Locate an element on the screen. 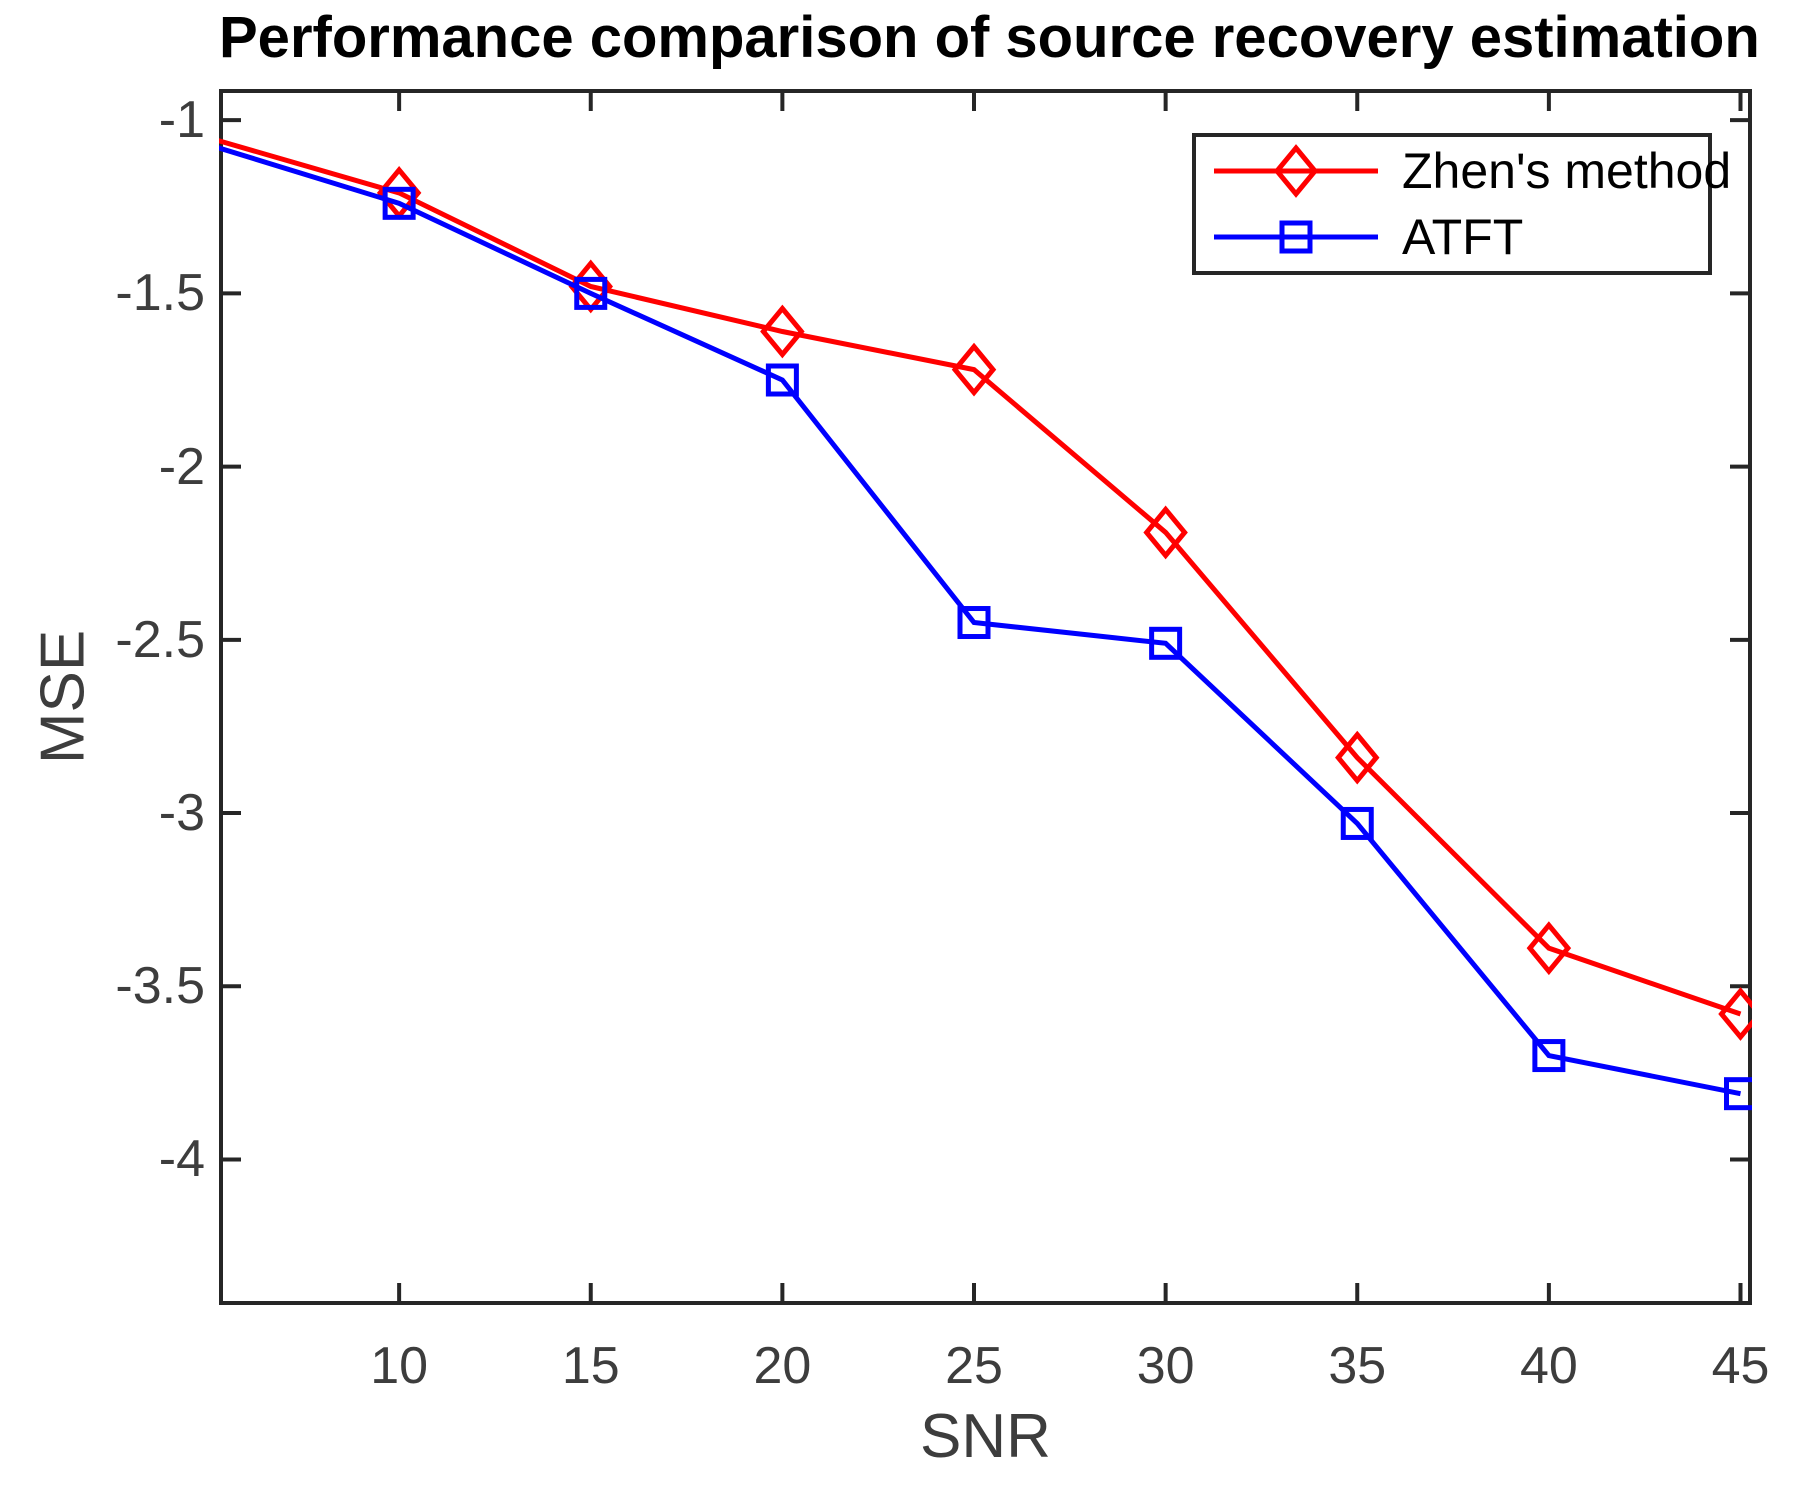 The height and width of the screenshot is (1490, 1796). y-tick-label--2: -2 is located at coordinates (181, 466).